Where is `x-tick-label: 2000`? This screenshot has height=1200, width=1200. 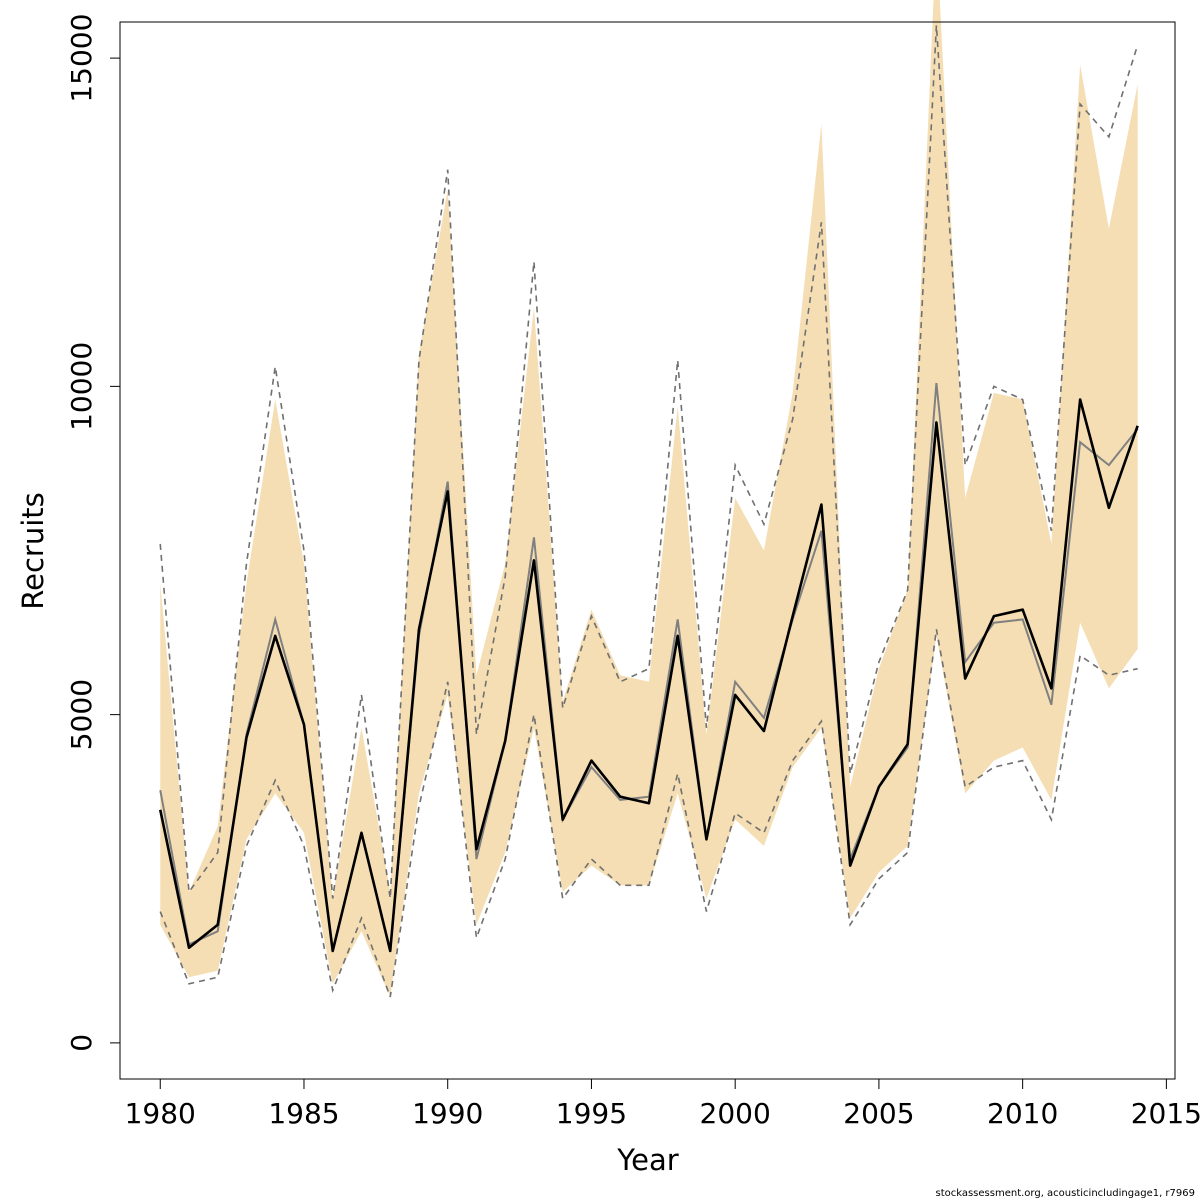 x-tick-label: 2000 is located at coordinates (735, 1113).